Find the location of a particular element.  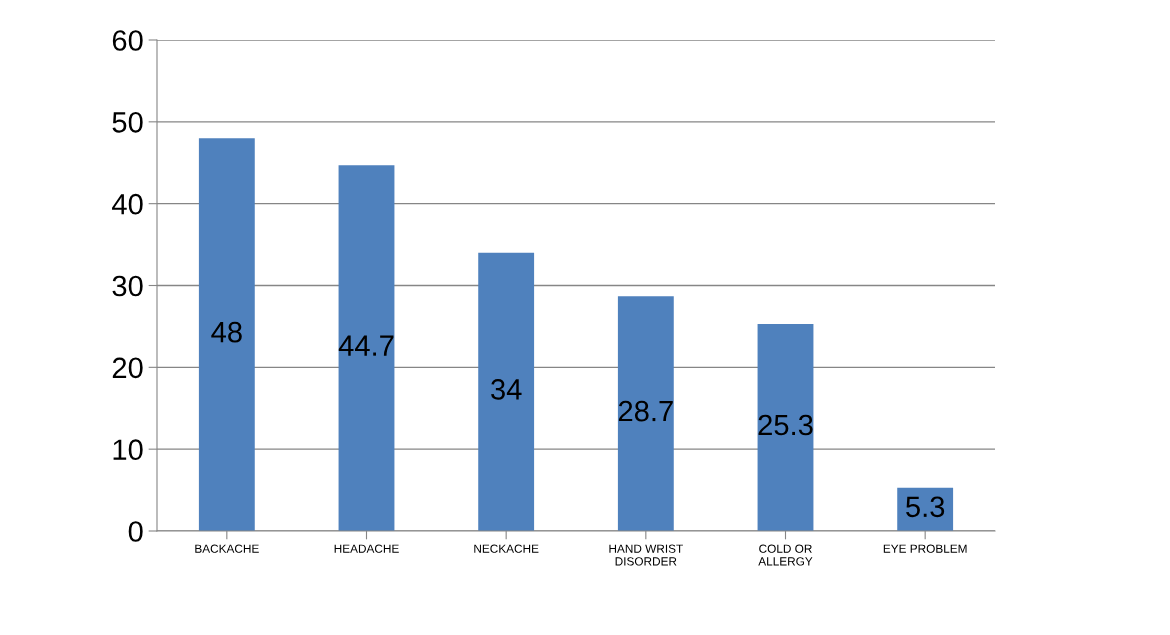

data-label: 25.3 is located at coordinates (785, 425).